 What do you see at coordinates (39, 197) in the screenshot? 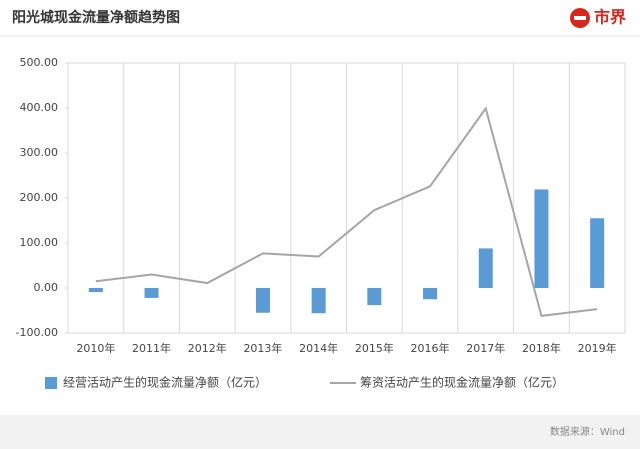
I see `y-tick-label: 200.00` at bounding box center [39, 197].